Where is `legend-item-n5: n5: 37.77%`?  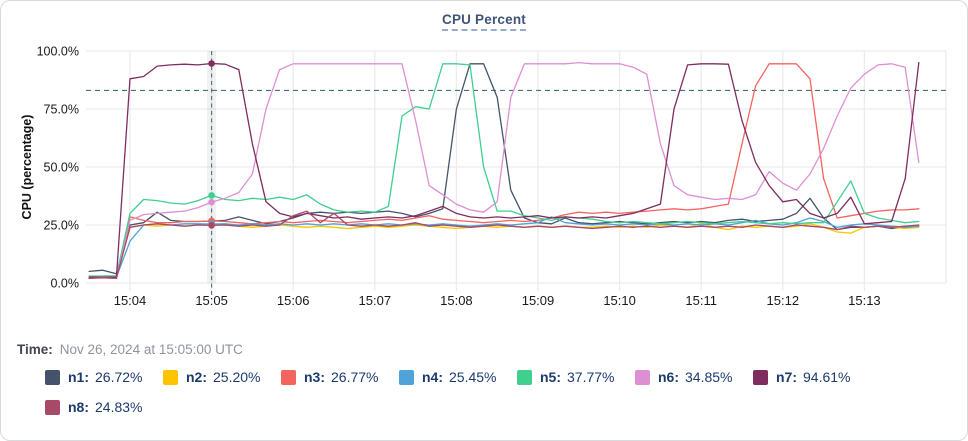
legend-item-n5: n5: 37.77% is located at coordinates (576, 377).